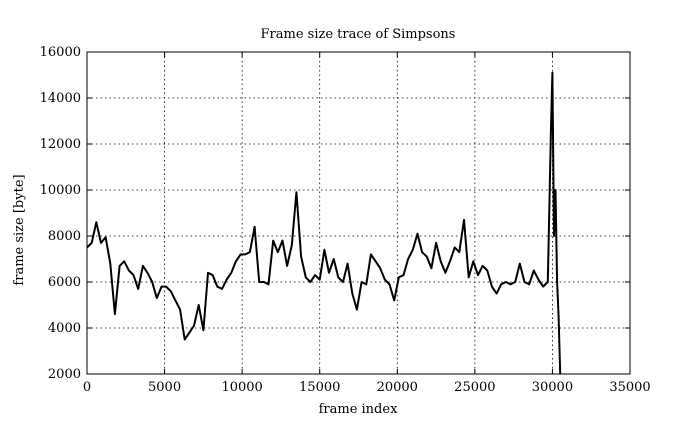 Image resolution: width=695 pixels, height=426 pixels. What do you see at coordinates (358, 34) in the screenshot?
I see `chart-title: Frame size trace of Simpsons` at bounding box center [358, 34].